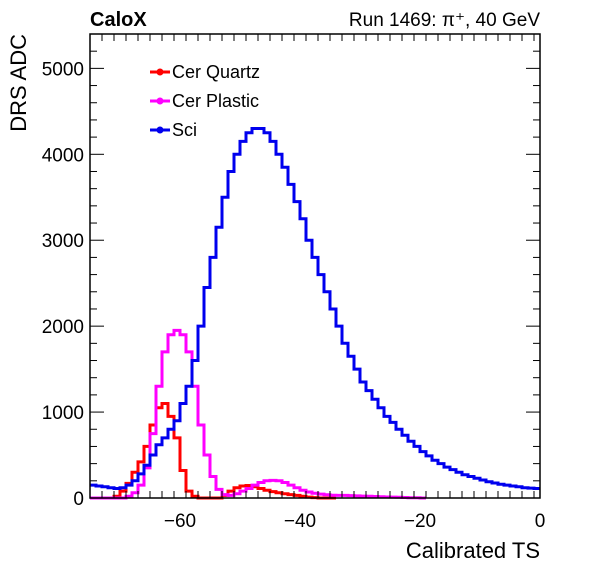 The image size is (596, 572). I want to click on legend-label: Sci, so click(184, 130).